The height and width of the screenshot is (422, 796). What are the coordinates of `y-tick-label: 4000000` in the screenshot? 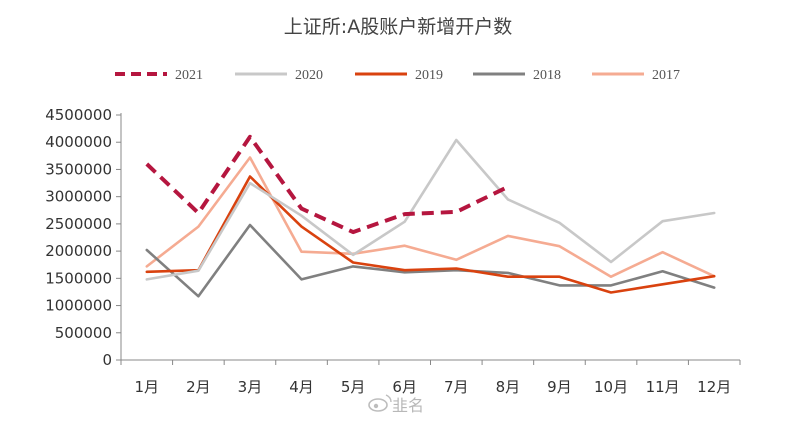 It's located at (78, 142).